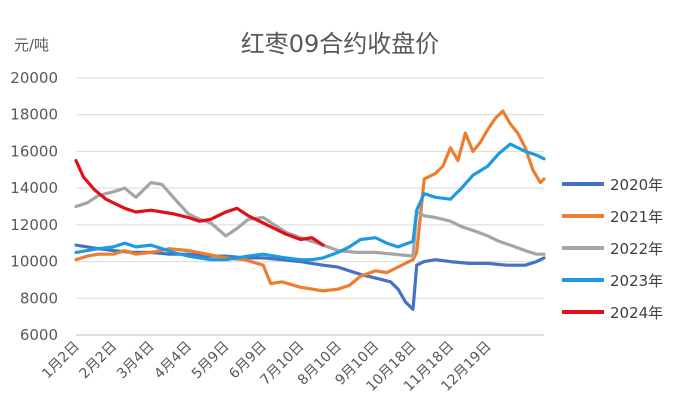 Image resolution: width=688 pixels, height=416 pixels. What do you see at coordinates (39, 298) in the screenshot?
I see `y-tick-label: 8000` at bounding box center [39, 298].